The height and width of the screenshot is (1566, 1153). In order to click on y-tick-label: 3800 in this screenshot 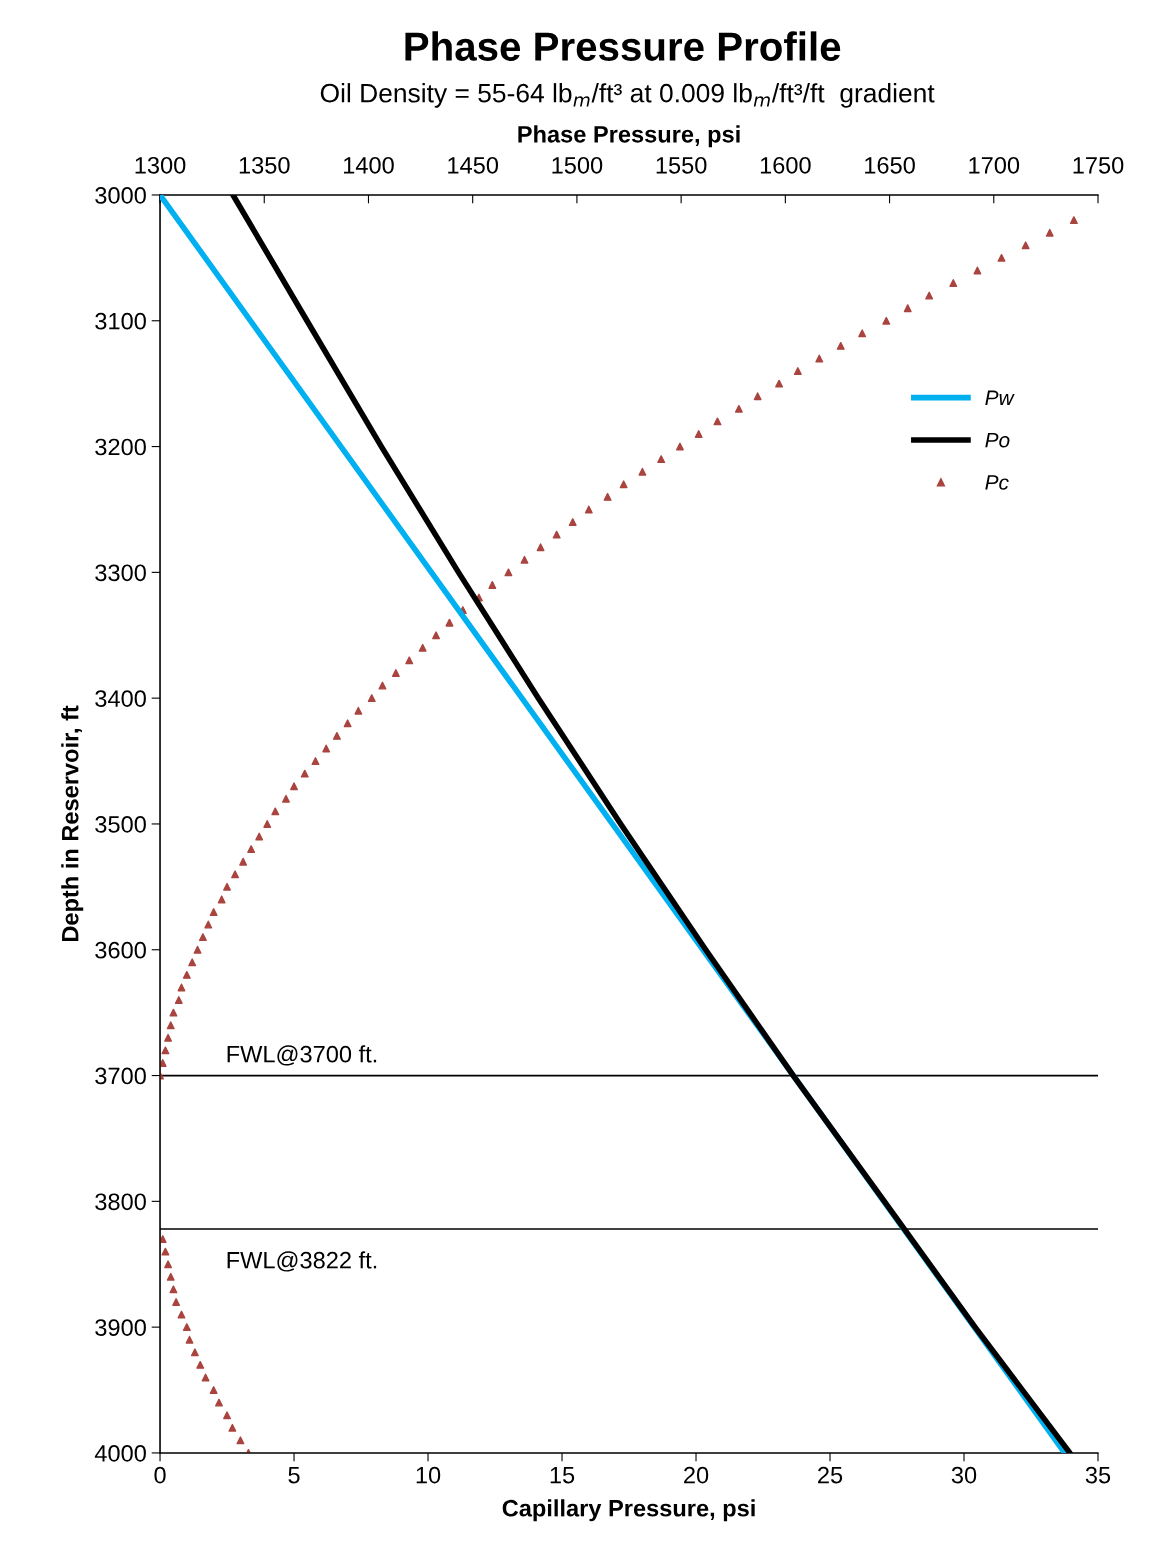, I will do `click(120, 1202)`.